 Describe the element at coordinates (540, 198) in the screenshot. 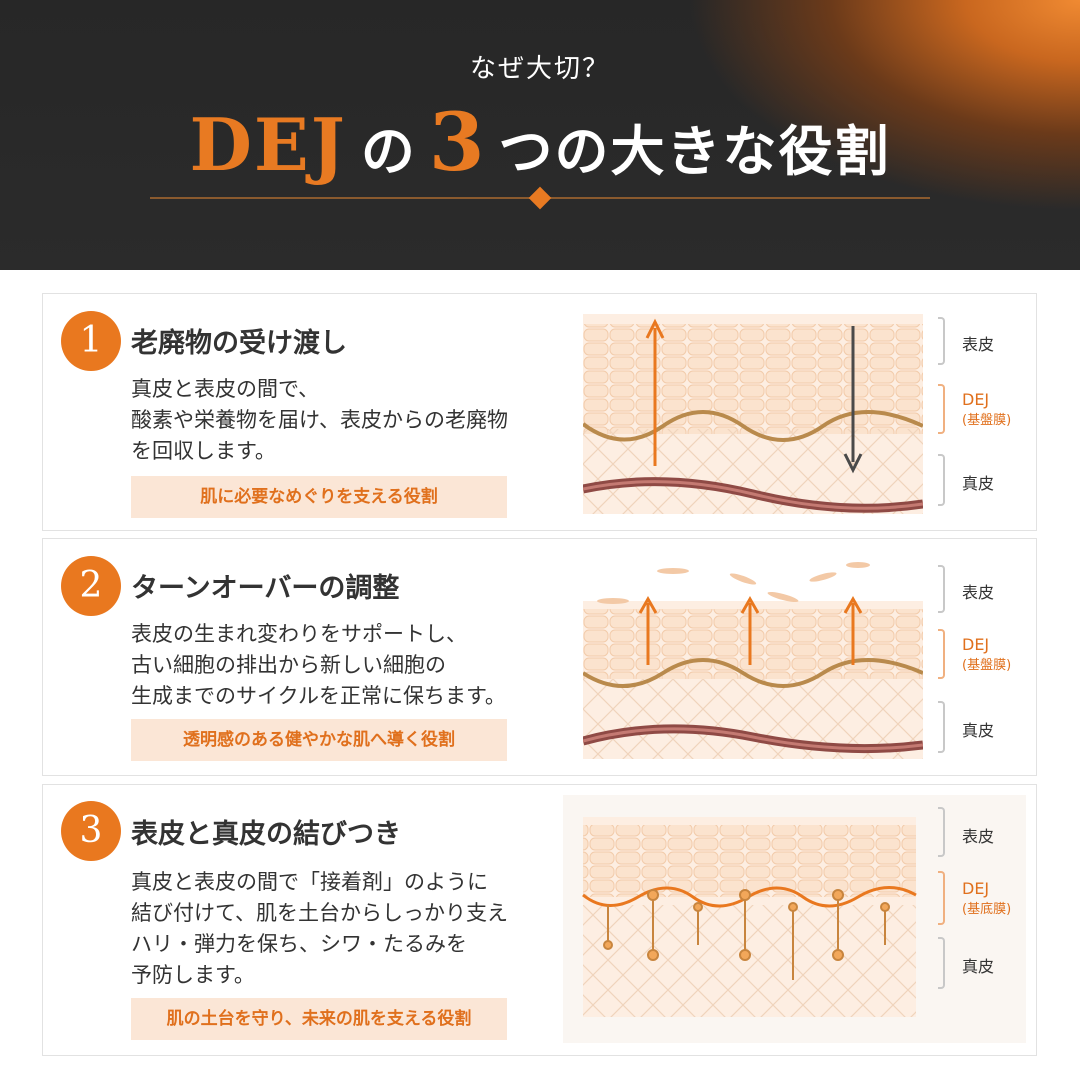

I see `diamond-icon` at that location.